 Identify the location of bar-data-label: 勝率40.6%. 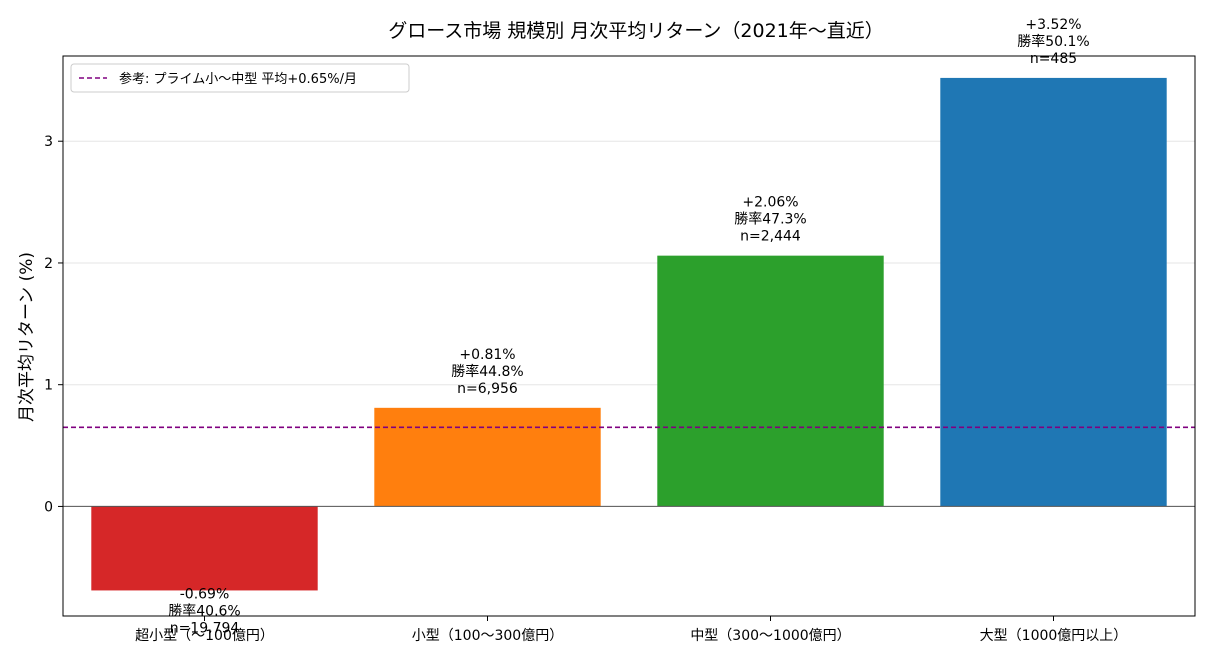
(204, 610).